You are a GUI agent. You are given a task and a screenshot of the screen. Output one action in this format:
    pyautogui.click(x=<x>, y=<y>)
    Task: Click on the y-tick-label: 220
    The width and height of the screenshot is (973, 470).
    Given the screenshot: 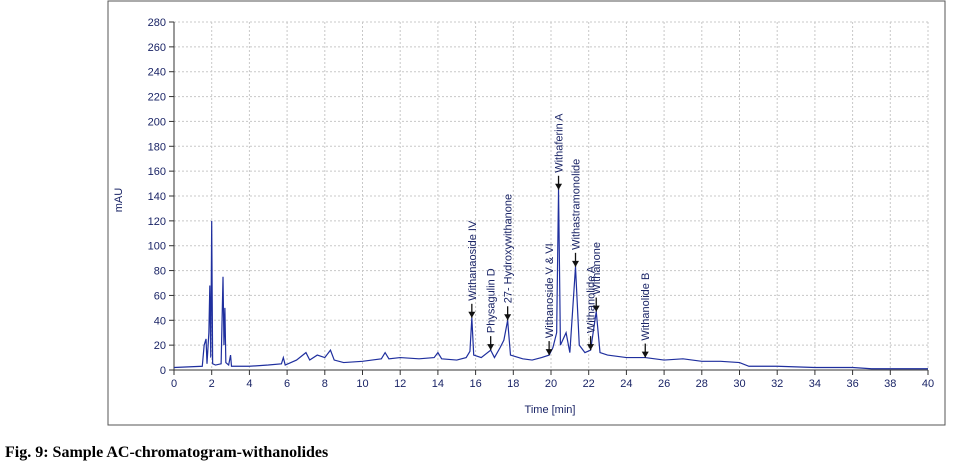 What is the action you would take?
    pyautogui.click(x=157, y=98)
    